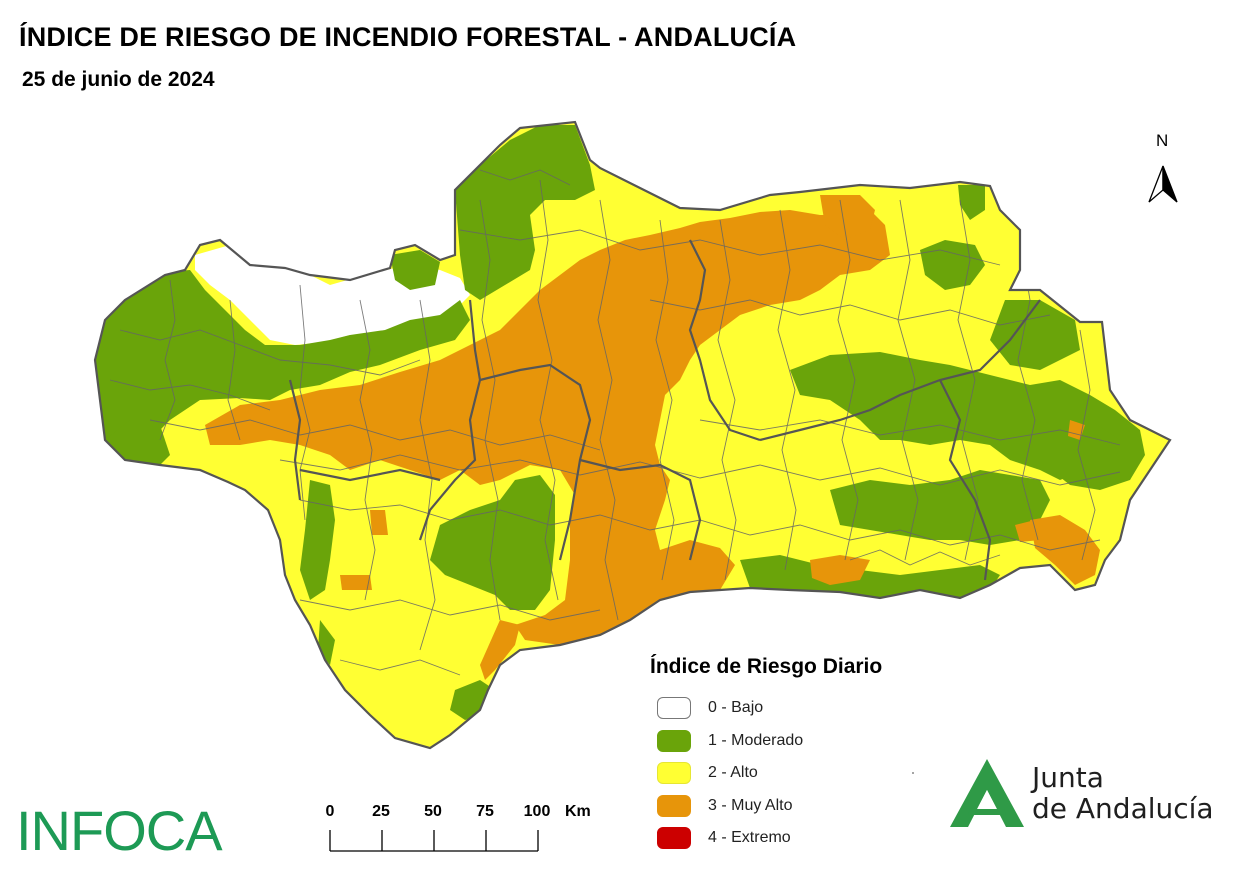 This screenshot has width=1239, height=875. I want to click on legend-title: Índice de Riesgo Diario, so click(766, 666).